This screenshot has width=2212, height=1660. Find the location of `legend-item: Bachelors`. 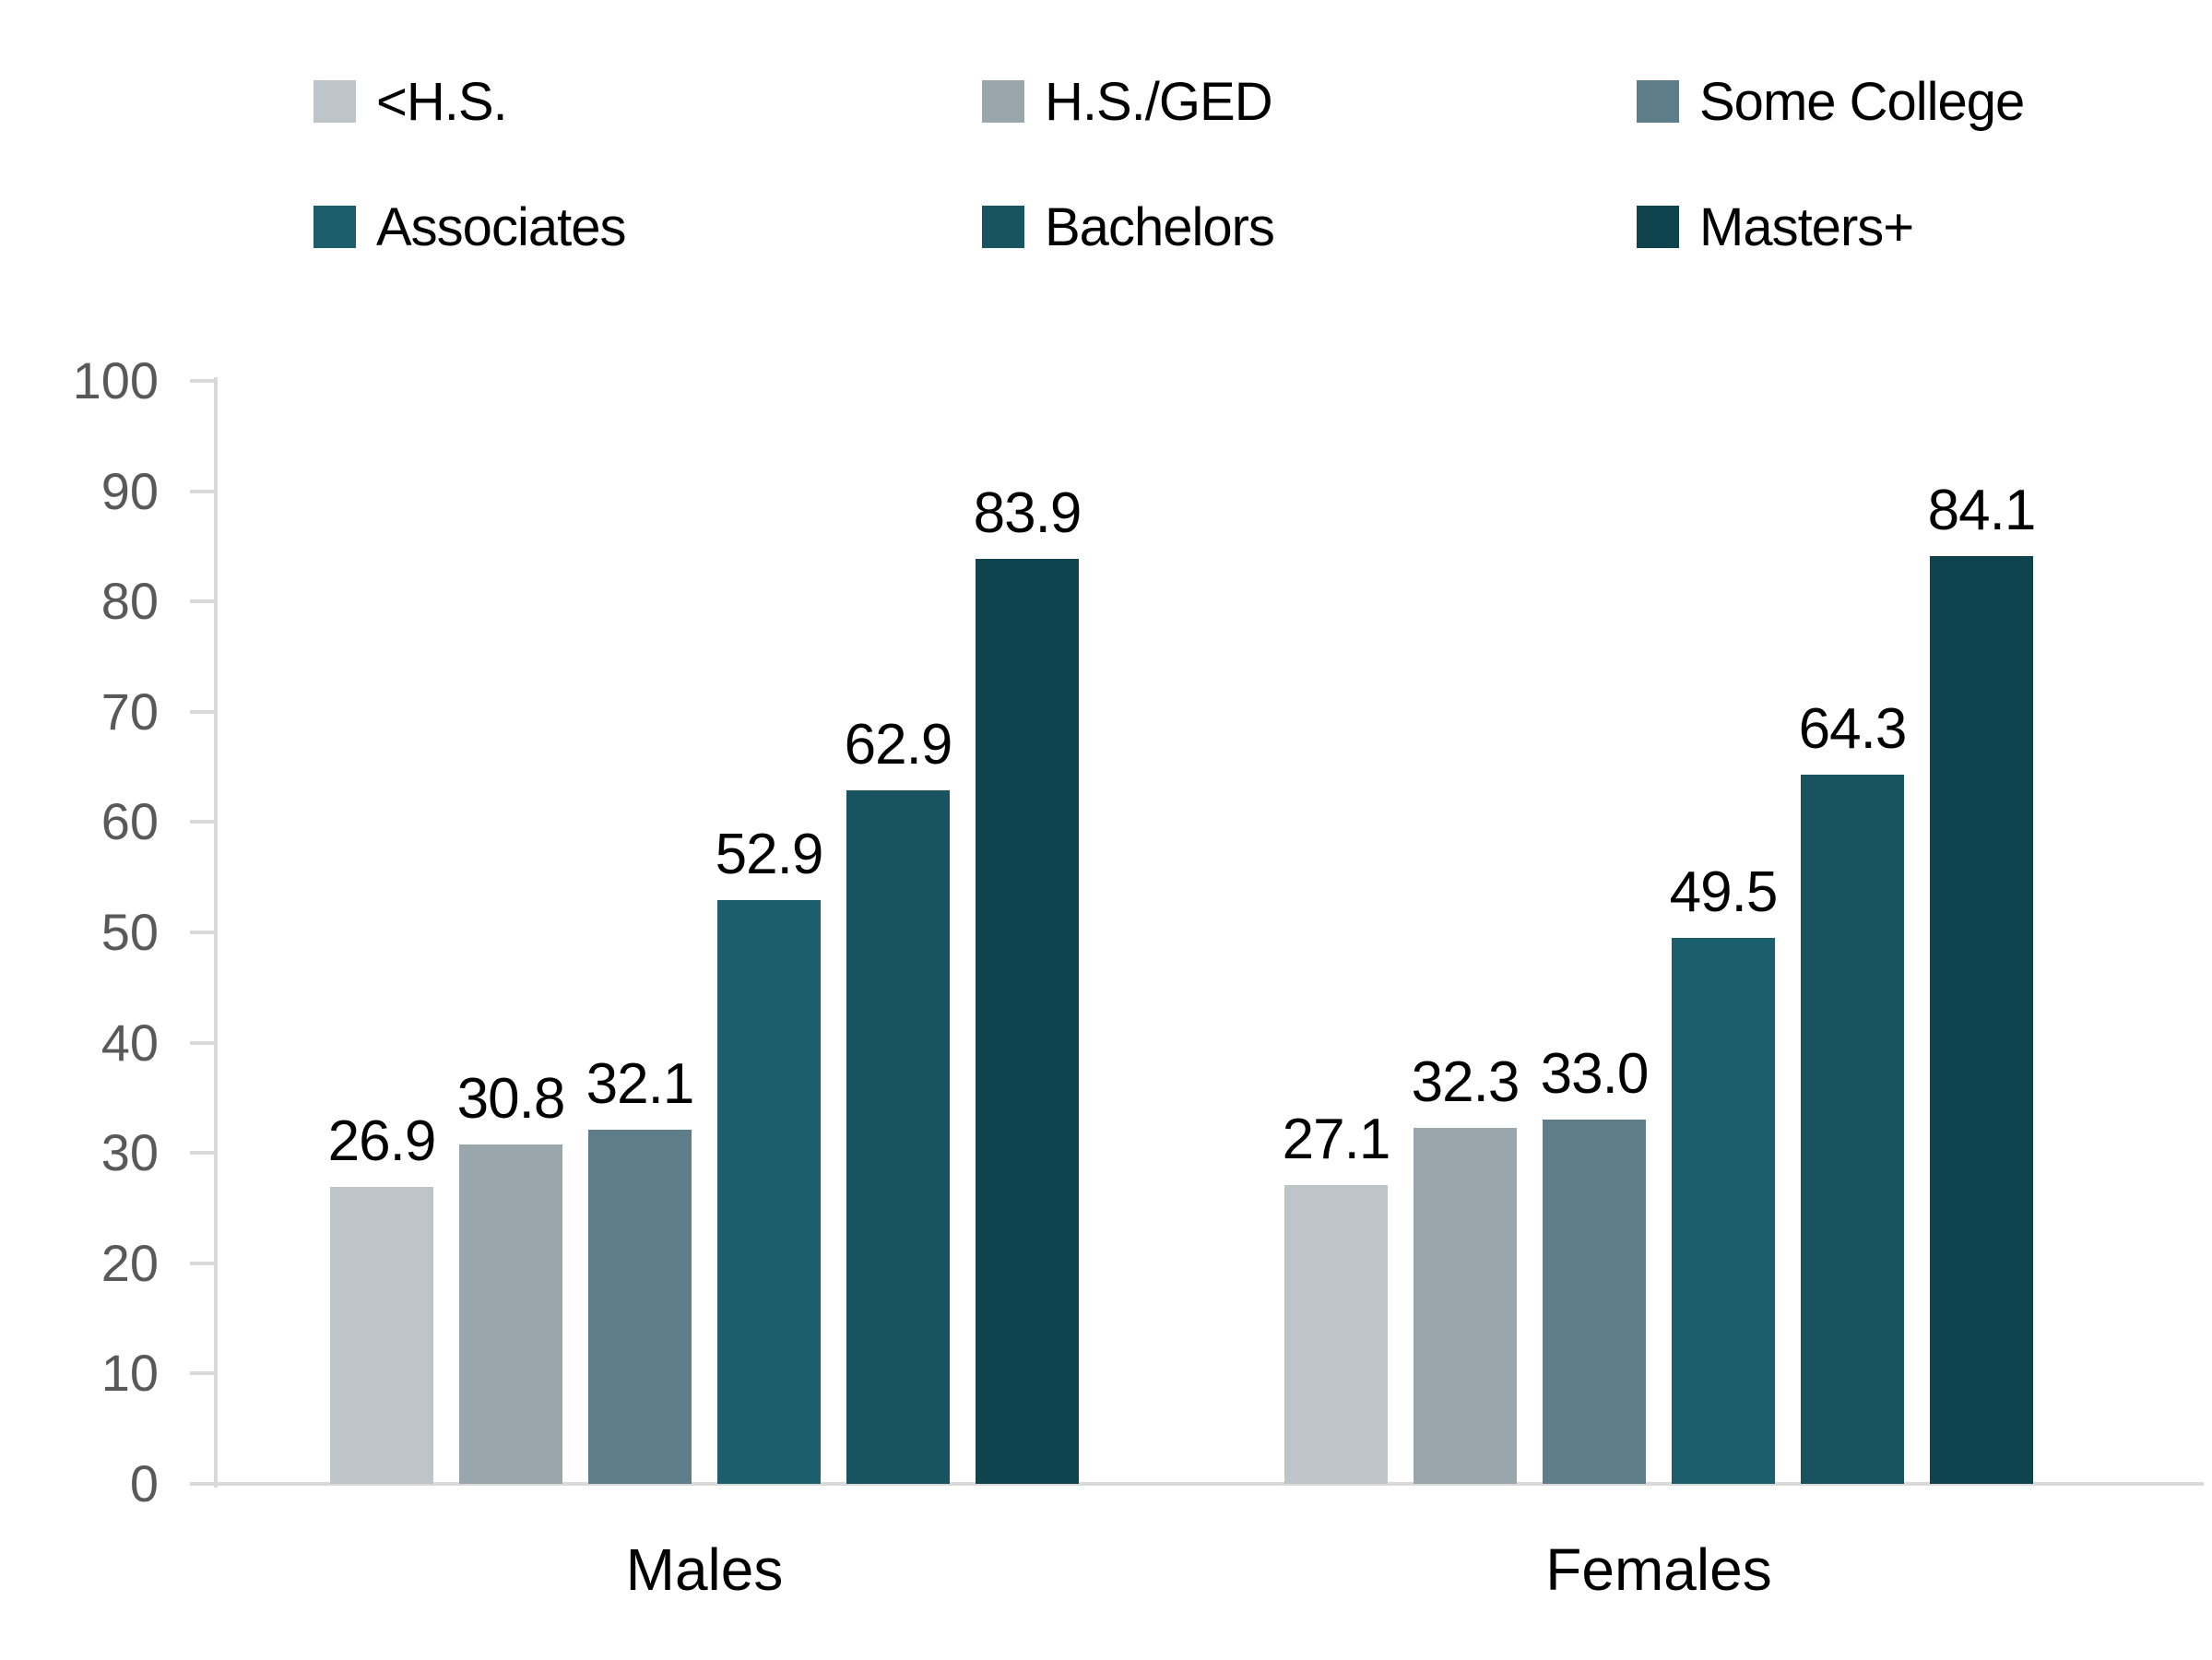

legend-item: Bachelors is located at coordinates (1310, 226).